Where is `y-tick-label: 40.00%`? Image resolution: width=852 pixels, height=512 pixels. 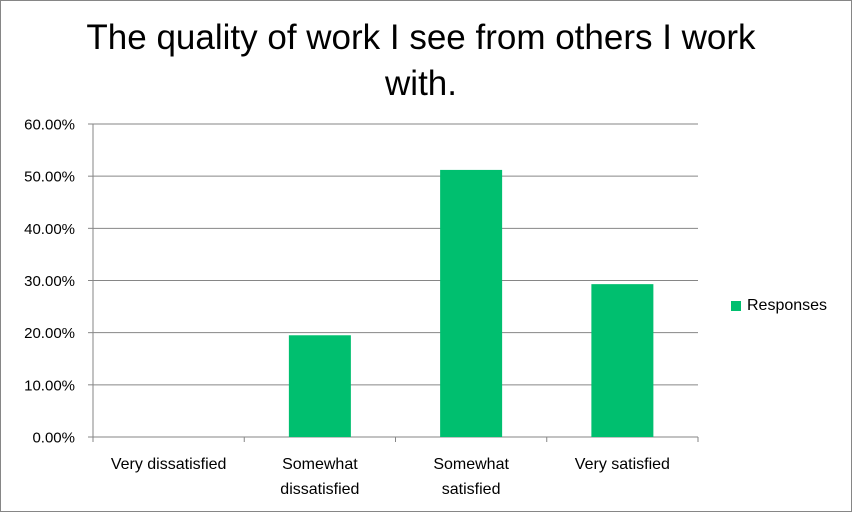
y-tick-label: 40.00% is located at coordinates (49, 229).